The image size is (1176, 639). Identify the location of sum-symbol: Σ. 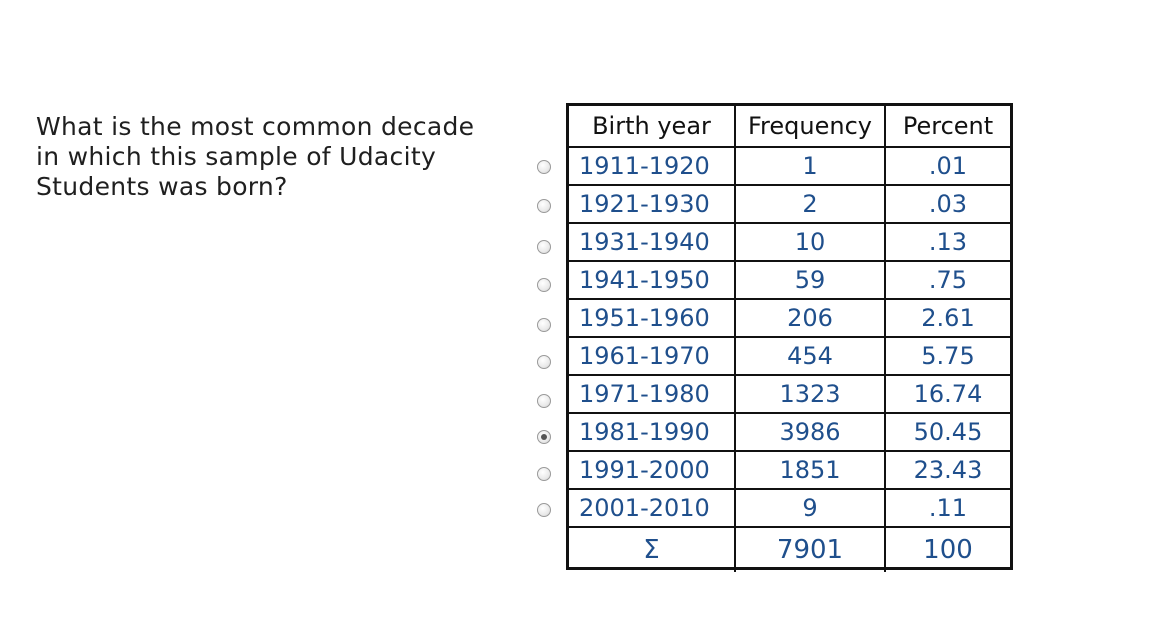
(652, 549).